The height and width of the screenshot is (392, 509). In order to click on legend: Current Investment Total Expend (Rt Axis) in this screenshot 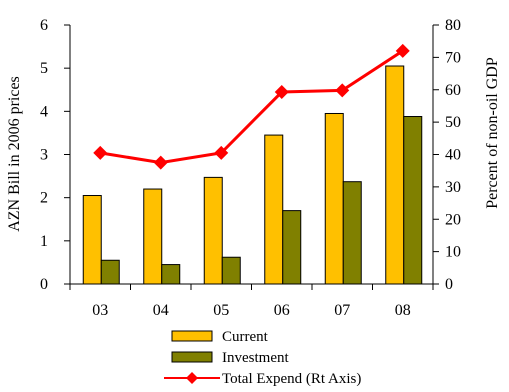, I will do `click(262, 358)`.